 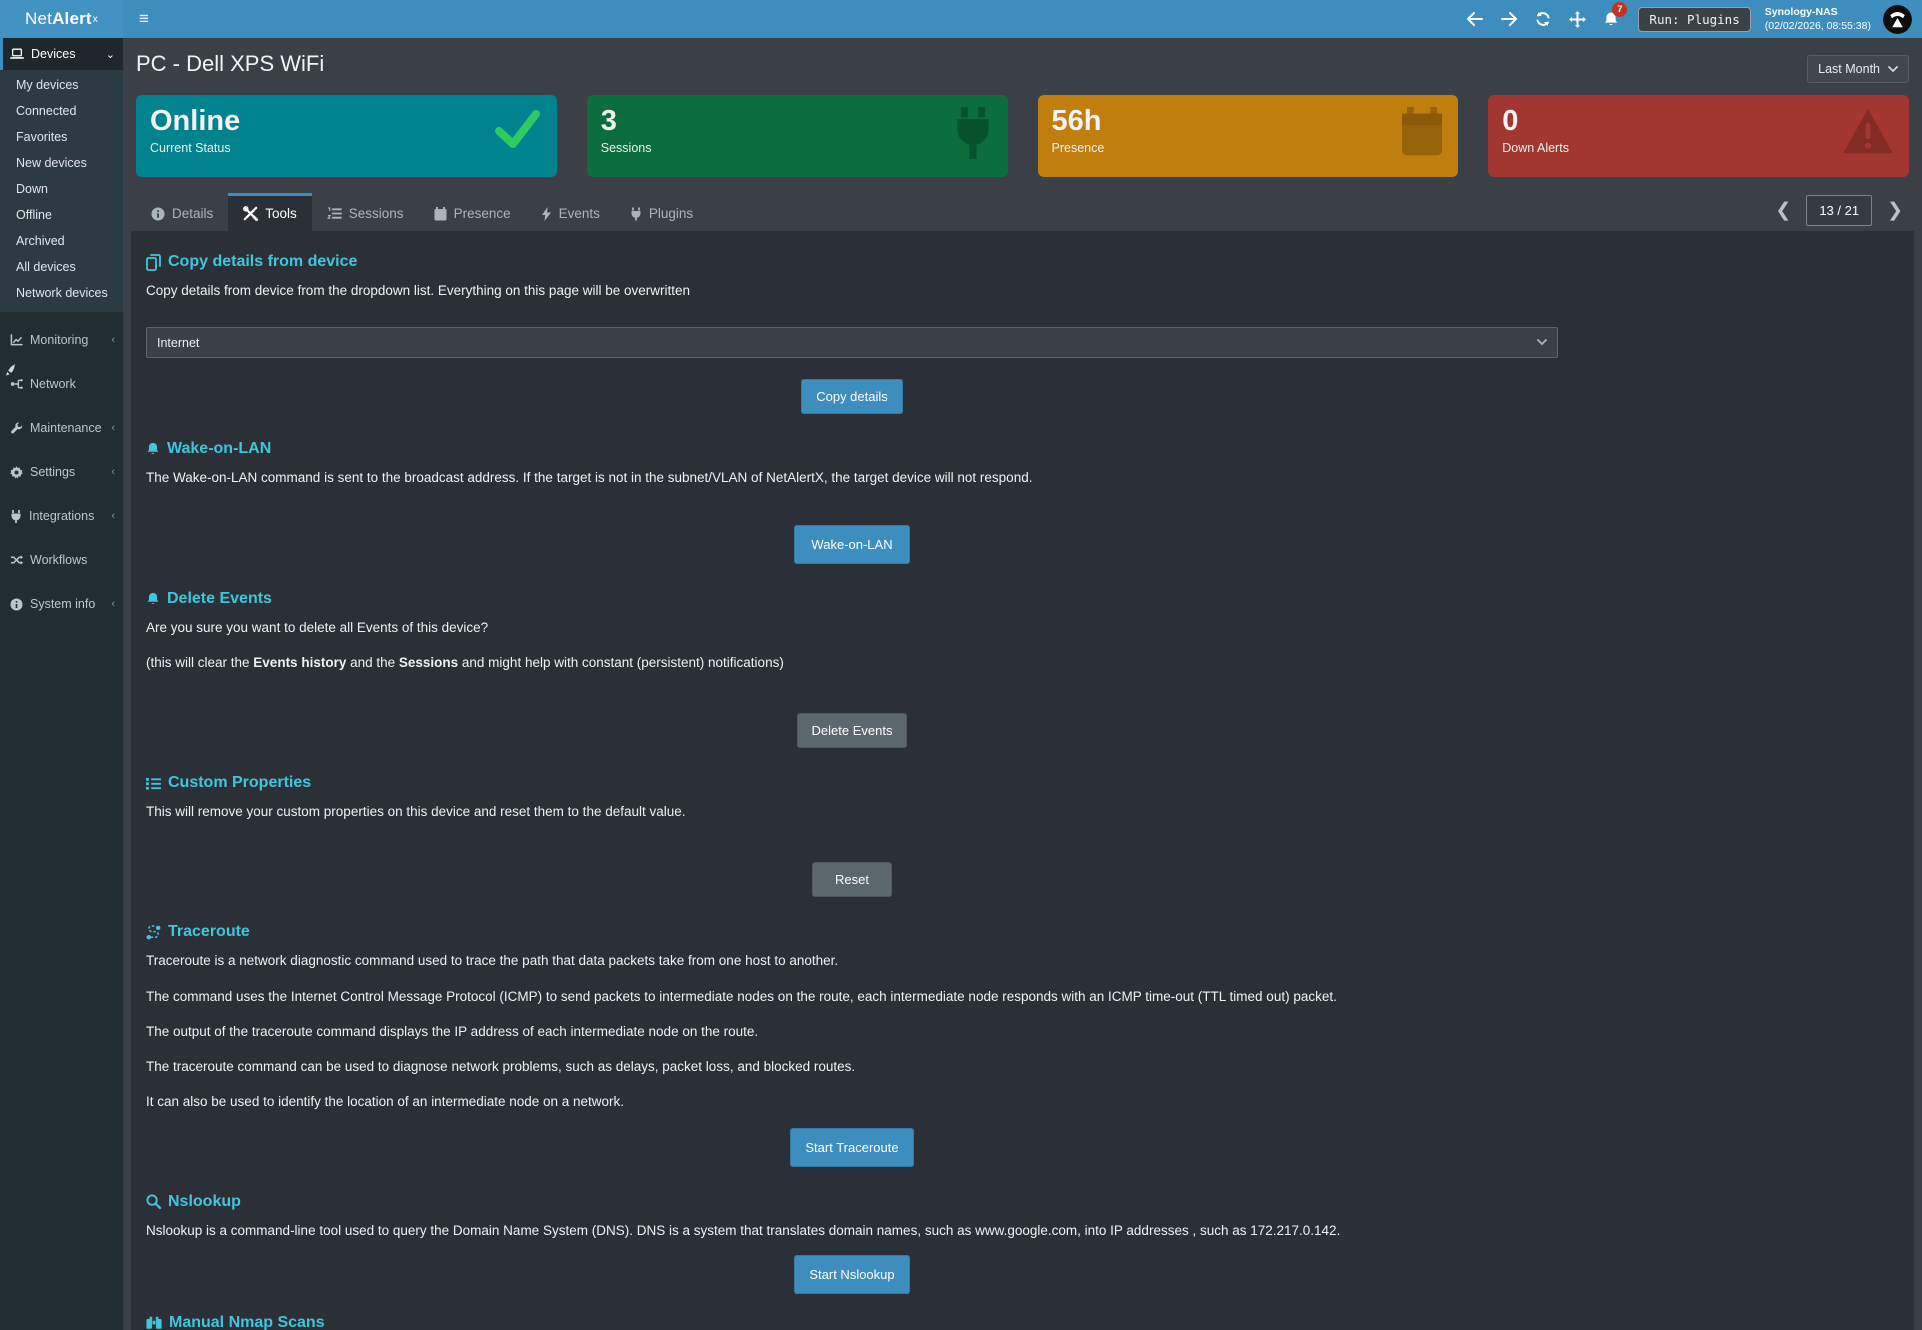 What do you see at coordinates (62, 293) in the screenshot?
I see `sidebar-item-network-devices: Network devices` at bounding box center [62, 293].